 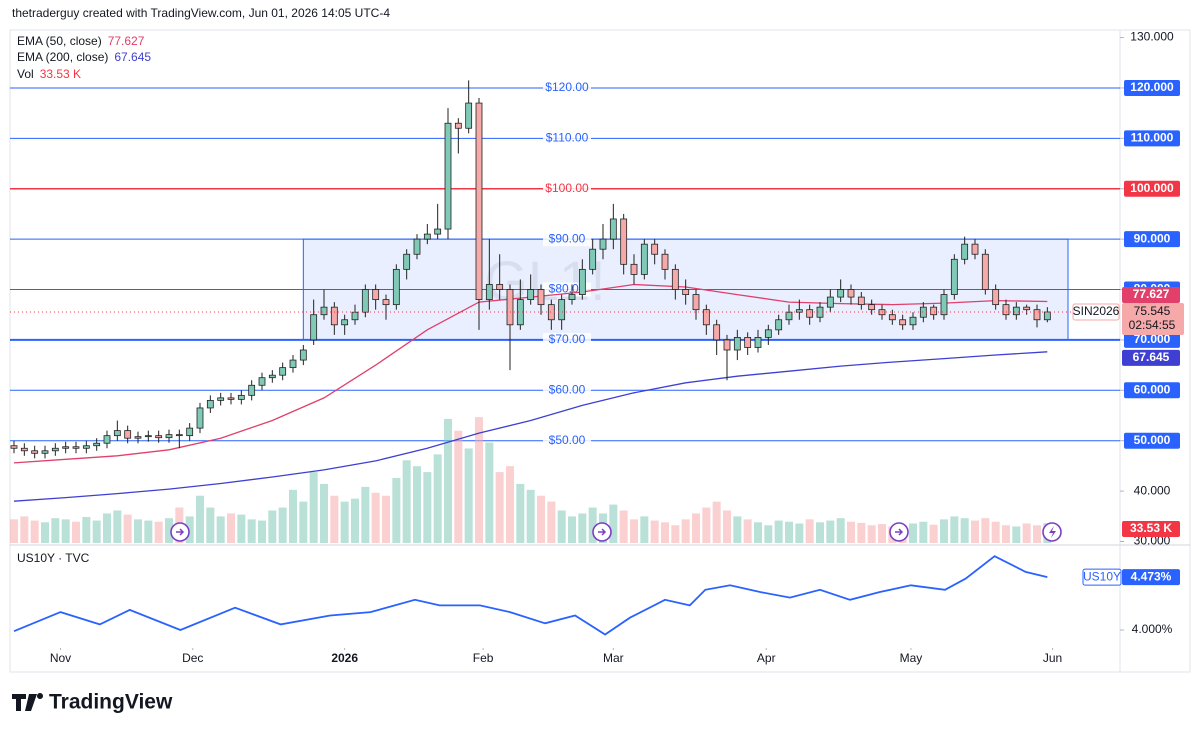 I want to click on panel2-title: US10Y · TVC, so click(x=53, y=558).